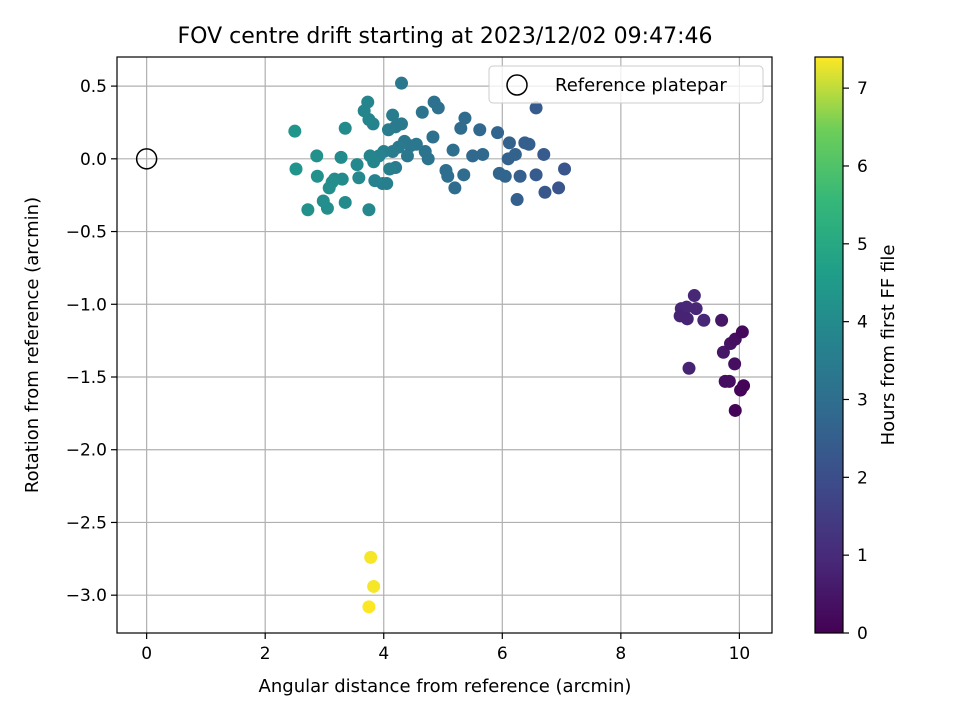  Describe the element at coordinates (862, 167) in the screenshot. I see `colorbar-tick-label: 6` at that location.